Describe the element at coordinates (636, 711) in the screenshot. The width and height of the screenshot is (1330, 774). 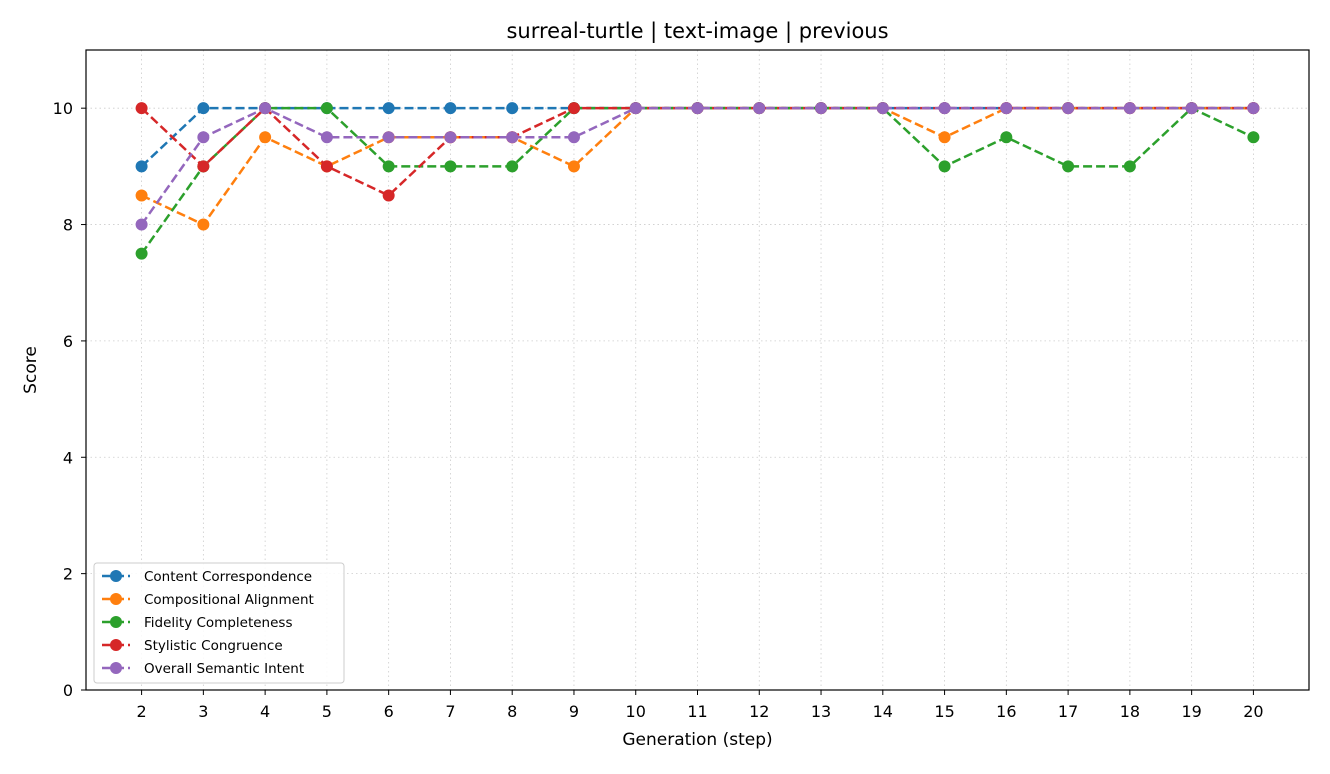
I see `x-tick-label: 10` at that location.